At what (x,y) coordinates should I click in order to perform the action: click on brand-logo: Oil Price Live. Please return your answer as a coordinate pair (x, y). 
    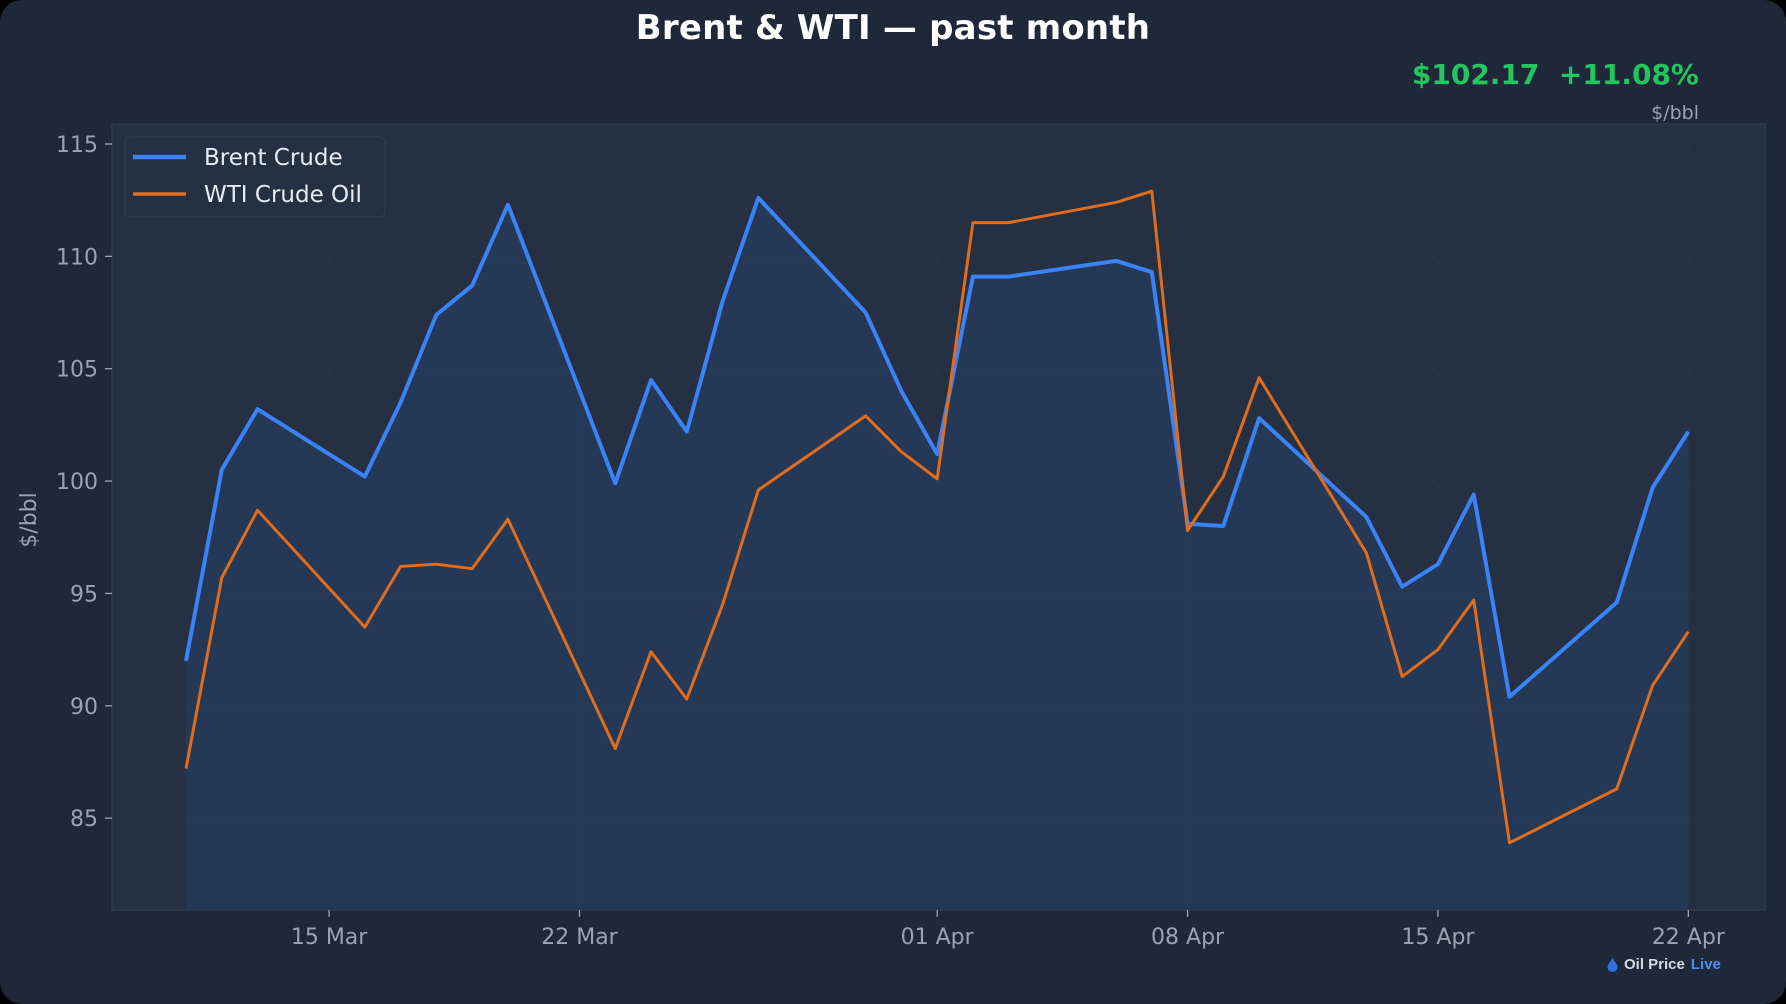
    Looking at the image, I should click on (1664, 964).